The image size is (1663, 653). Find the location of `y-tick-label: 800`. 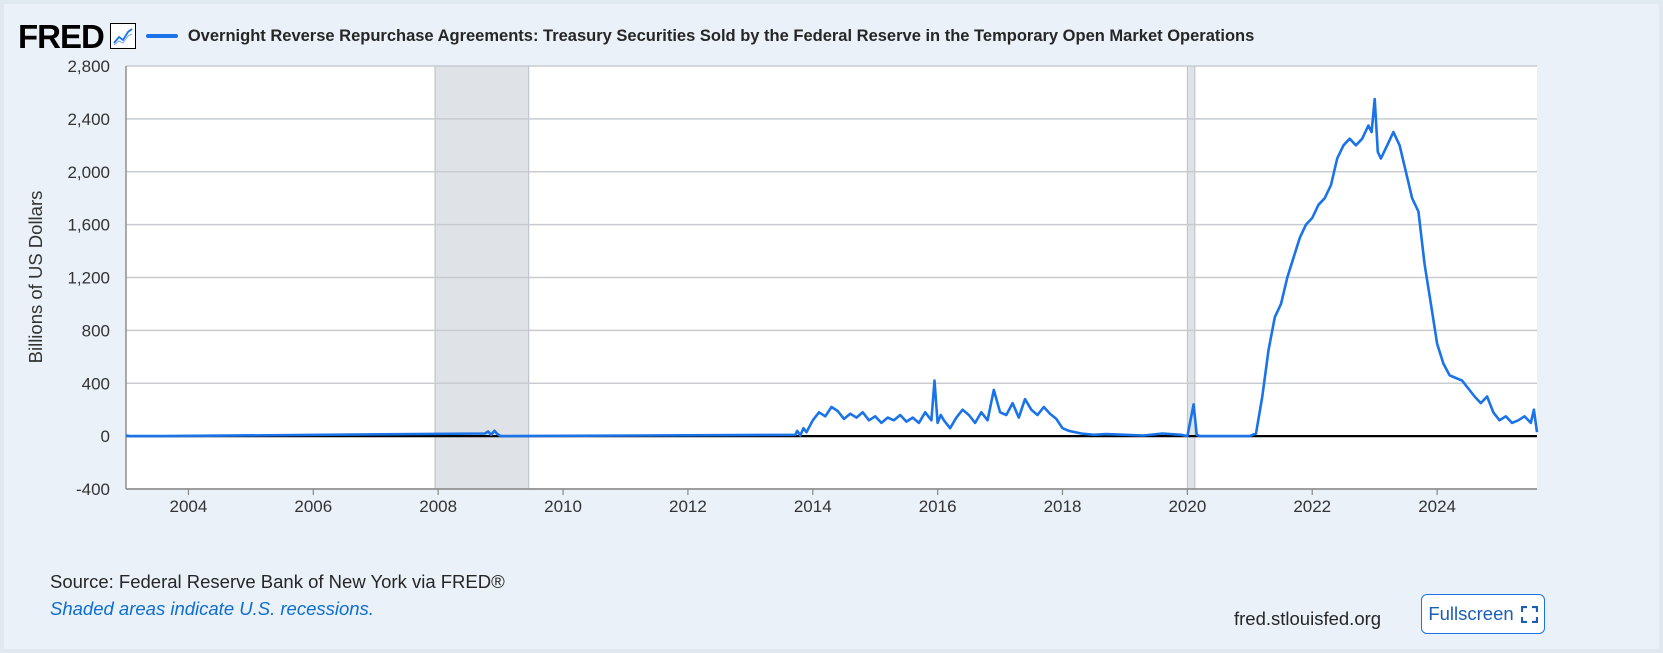

y-tick-label: 800 is located at coordinates (96, 330).